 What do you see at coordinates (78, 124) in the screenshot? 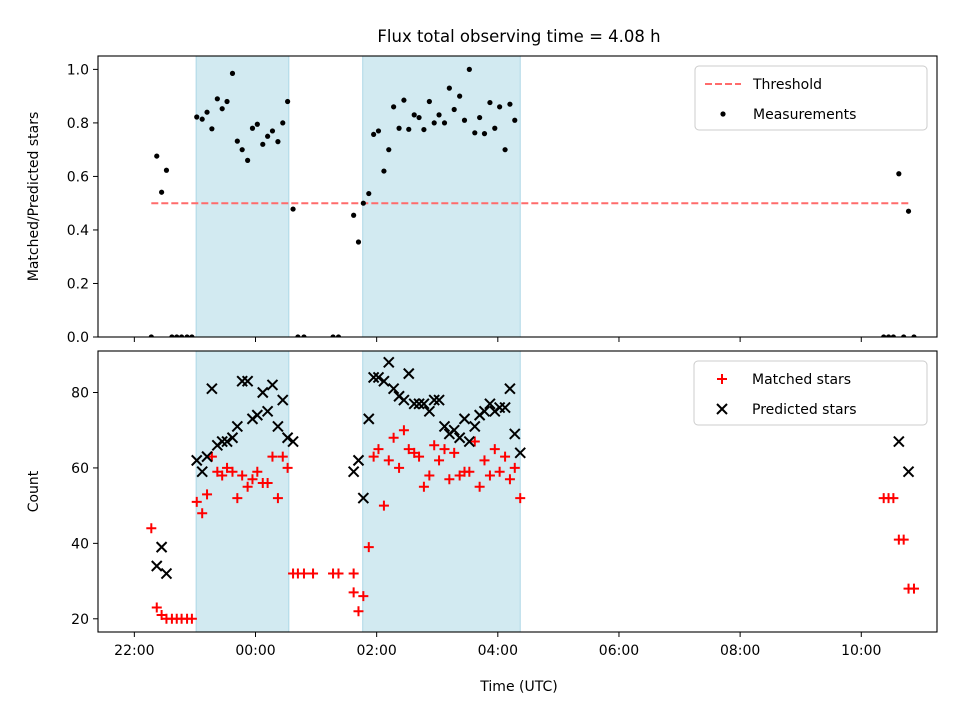
I see `y-tick-label: 0.8` at bounding box center [78, 124].